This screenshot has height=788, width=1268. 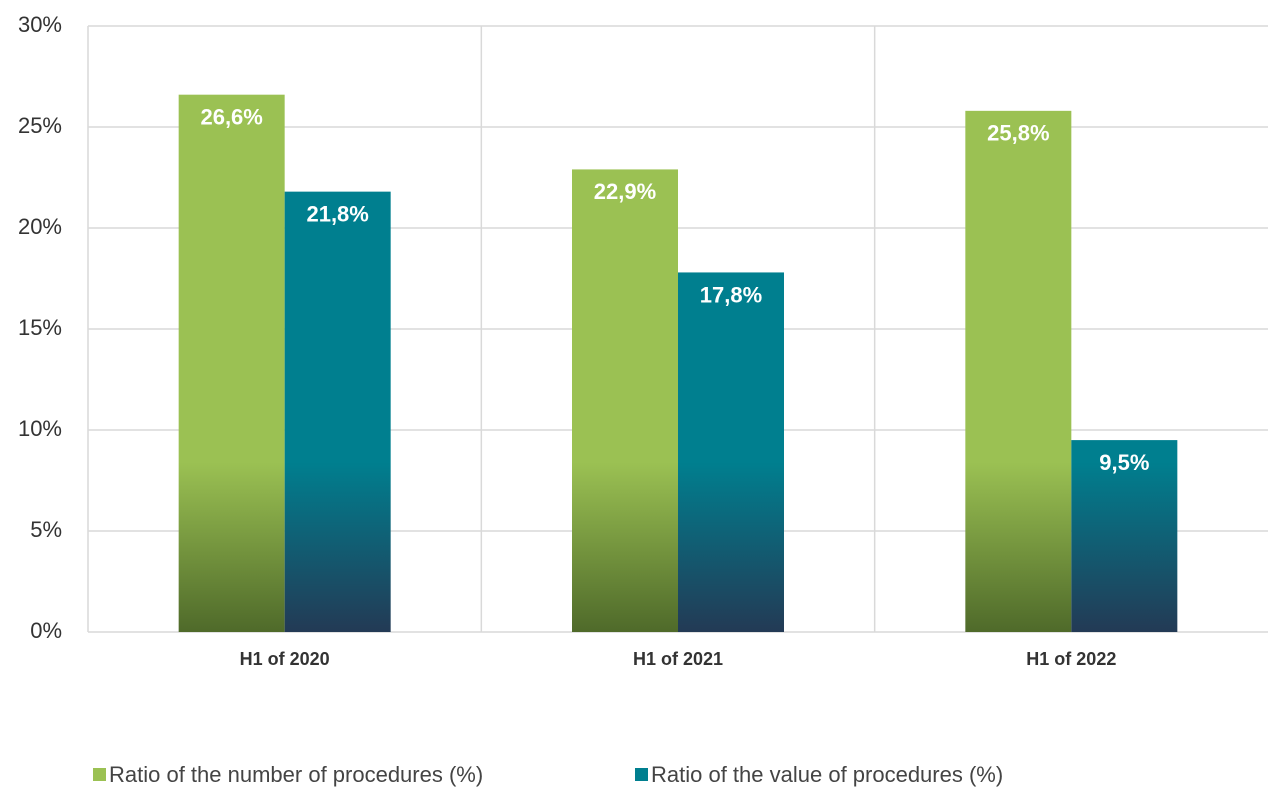 What do you see at coordinates (827, 774) in the screenshot?
I see `legend-label: Ratio of the value of procedures (%)` at bounding box center [827, 774].